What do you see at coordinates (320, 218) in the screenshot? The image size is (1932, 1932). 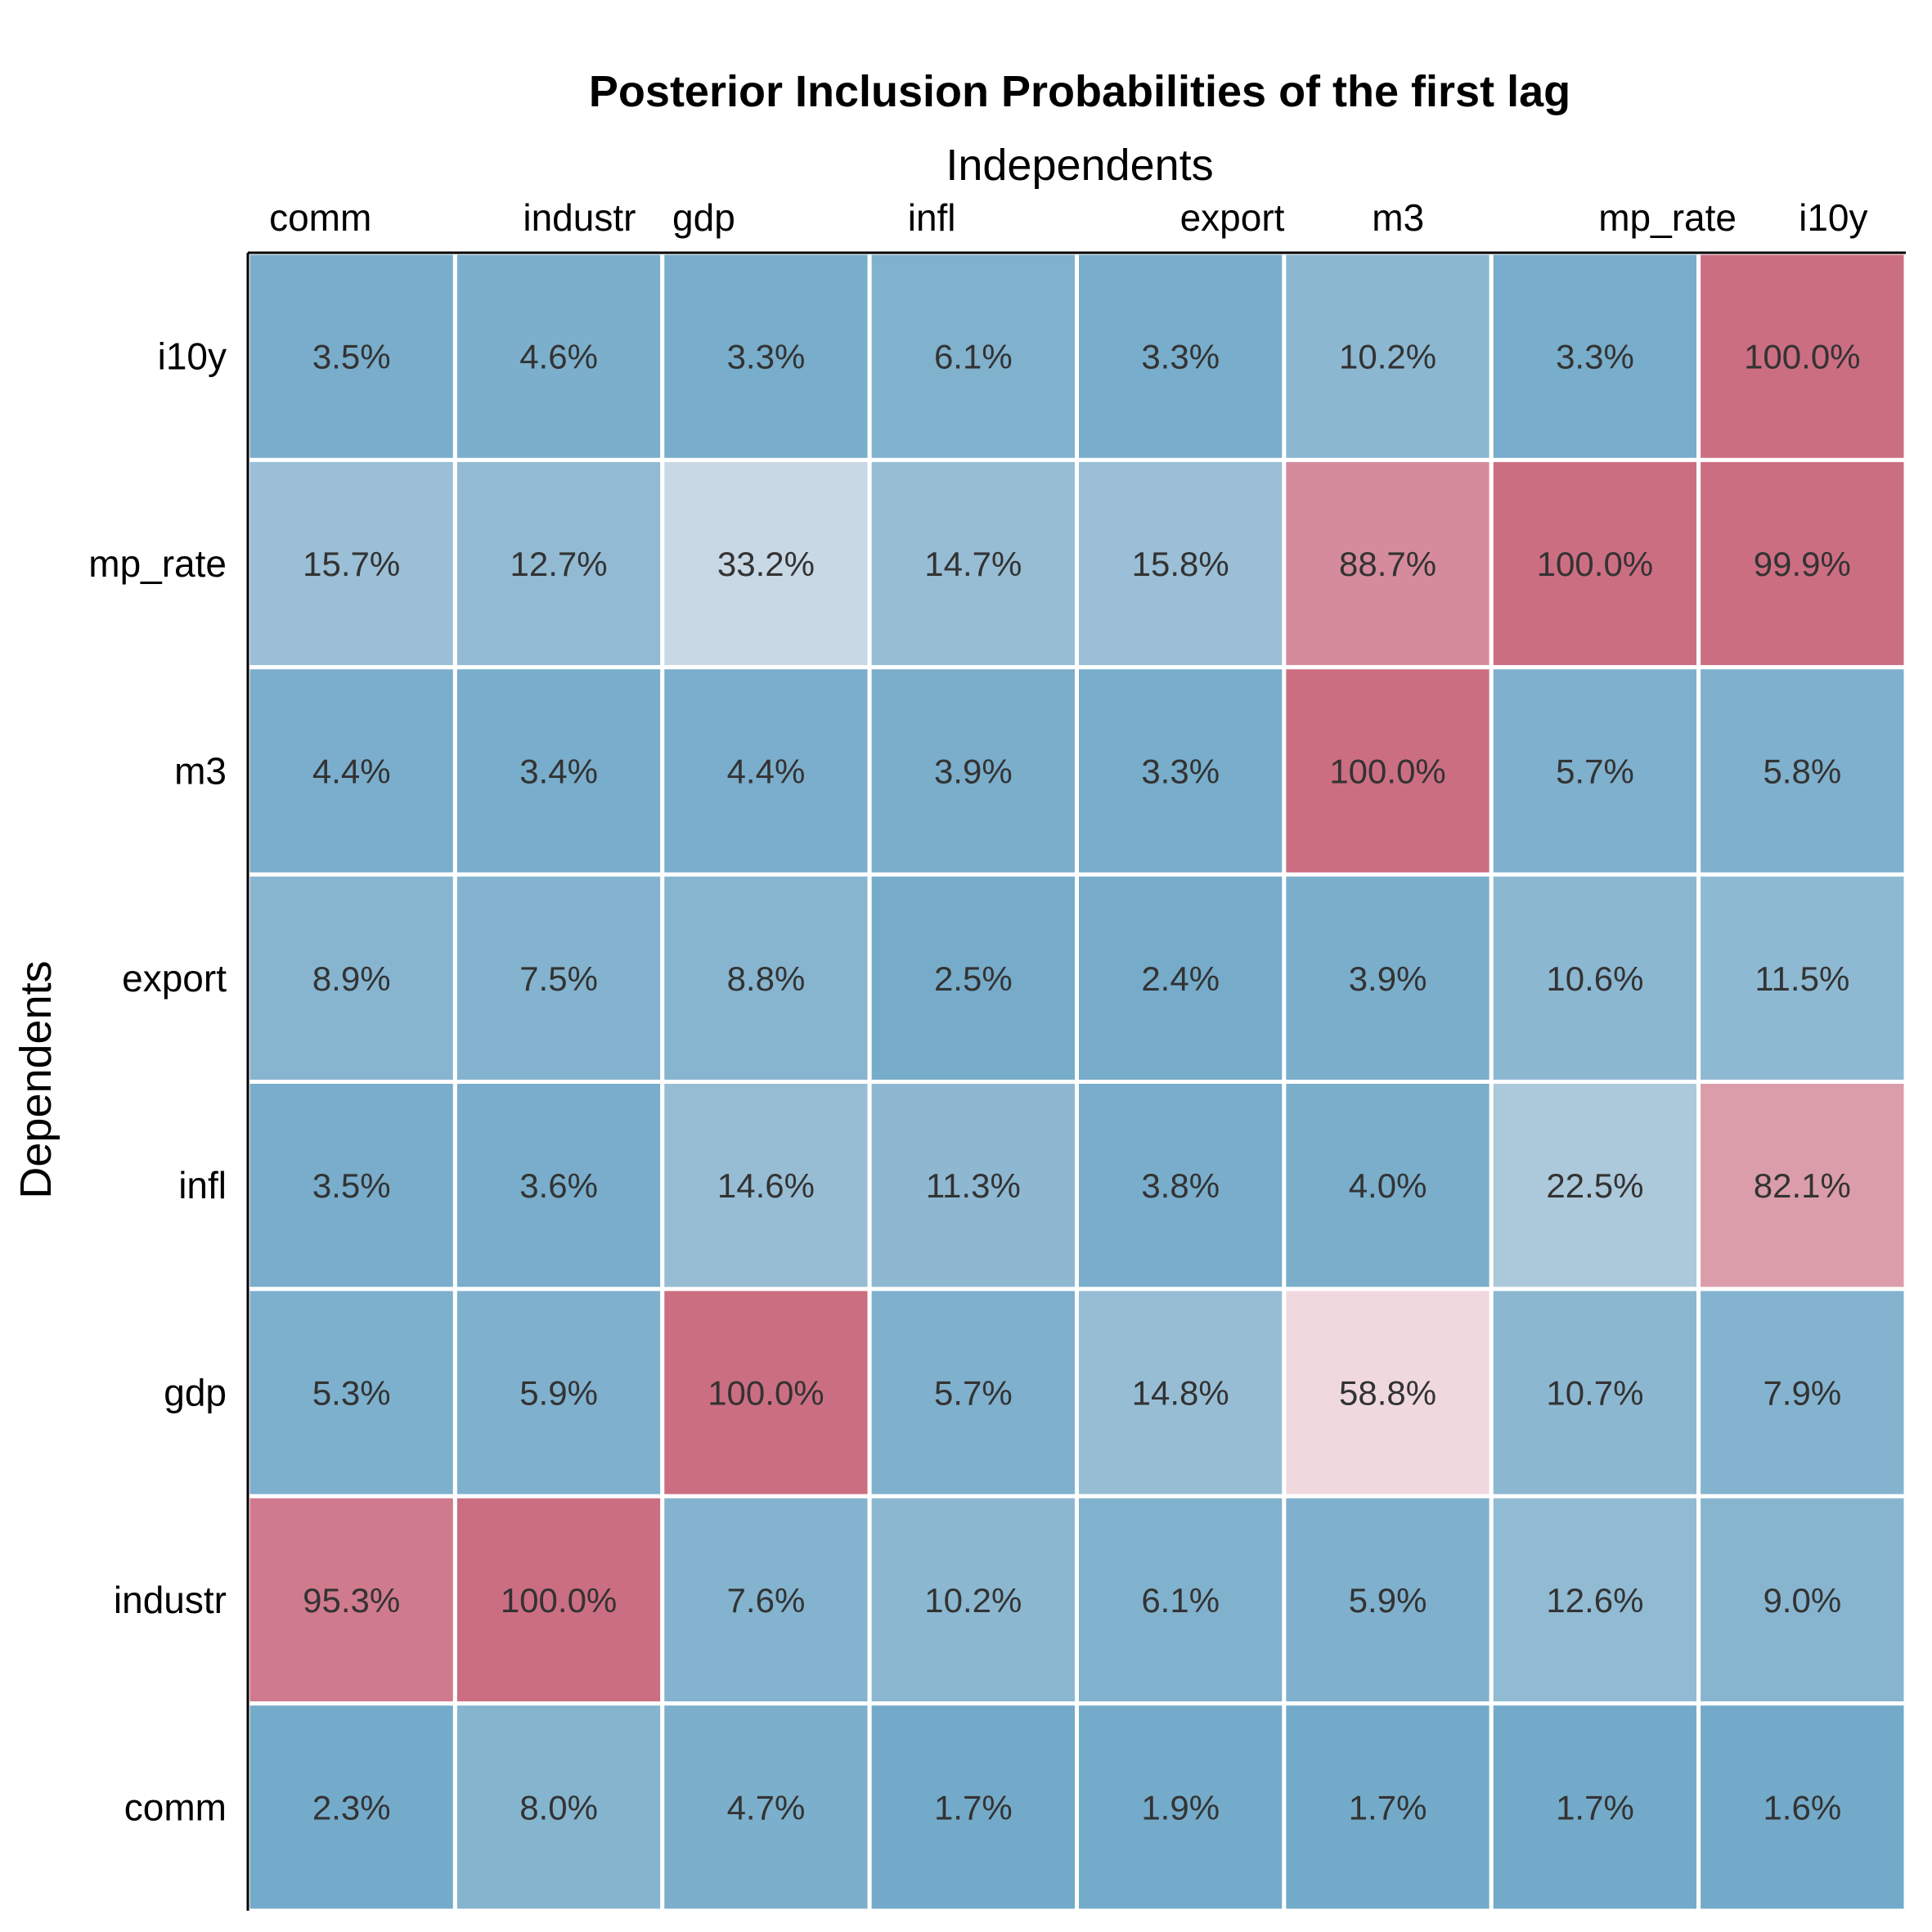 I see `x-tick-label: comm` at bounding box center [320, 218].